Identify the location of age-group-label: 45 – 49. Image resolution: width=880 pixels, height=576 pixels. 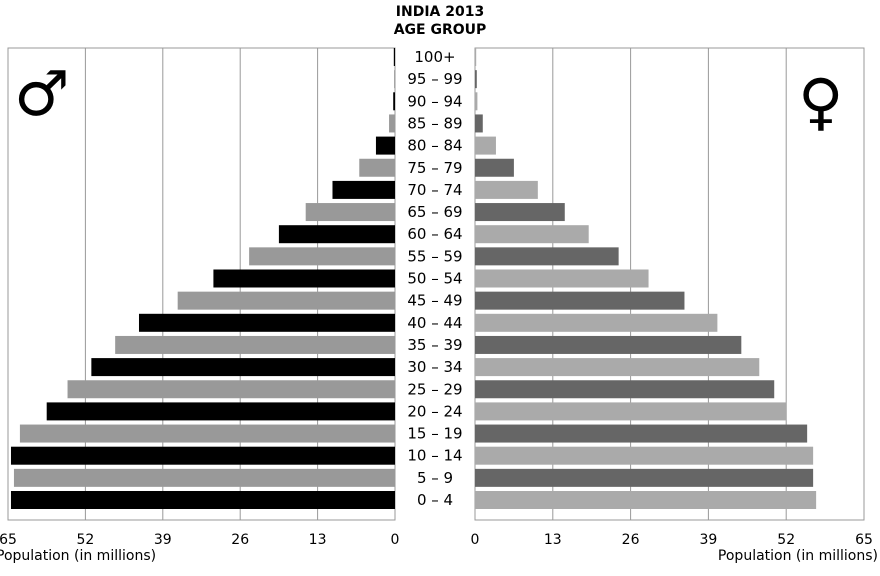
(434, 301).